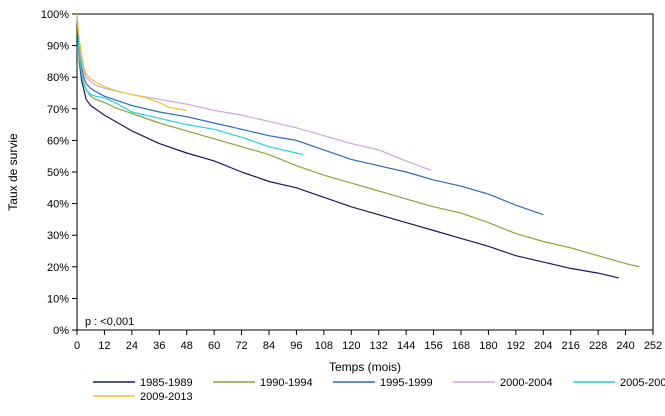  I want to click on y-axis: 0% 10% 20% 30% 40% 50% 60% 70% 80% 90% 100%, so click(59, 173).